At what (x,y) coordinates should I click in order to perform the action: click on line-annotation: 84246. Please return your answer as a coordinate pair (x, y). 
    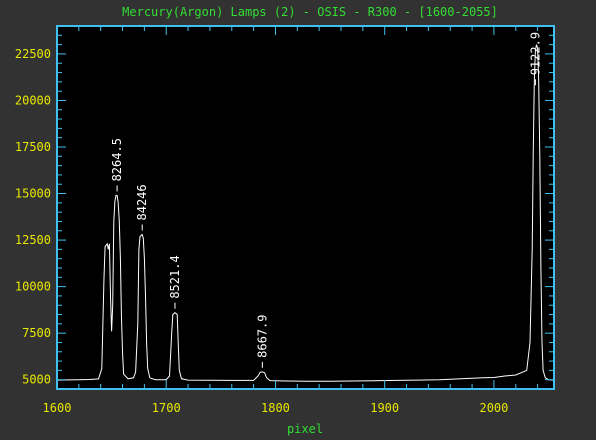
    Looking at the image, I should click on (142, 207).